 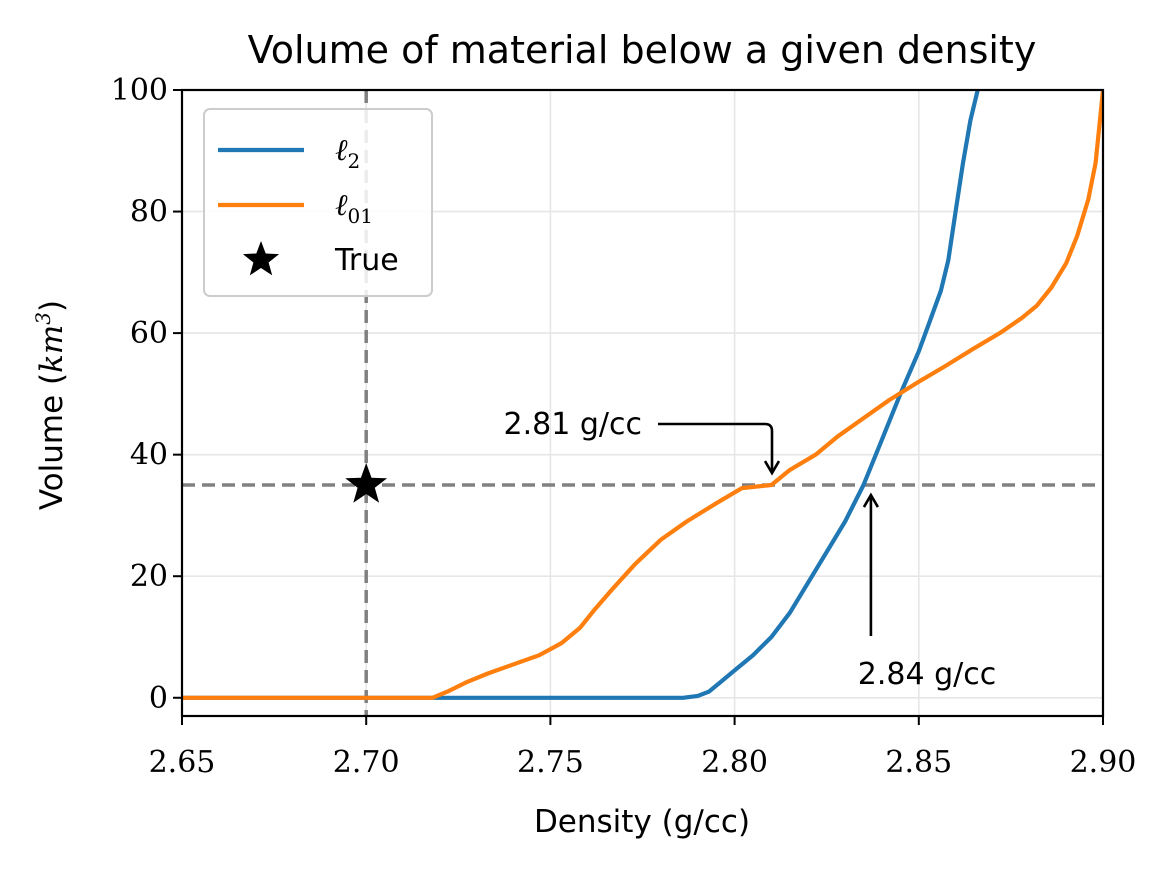 I want to click on annotation-label-2-81: 2.81 g/cc, so click(x=573, y=424).